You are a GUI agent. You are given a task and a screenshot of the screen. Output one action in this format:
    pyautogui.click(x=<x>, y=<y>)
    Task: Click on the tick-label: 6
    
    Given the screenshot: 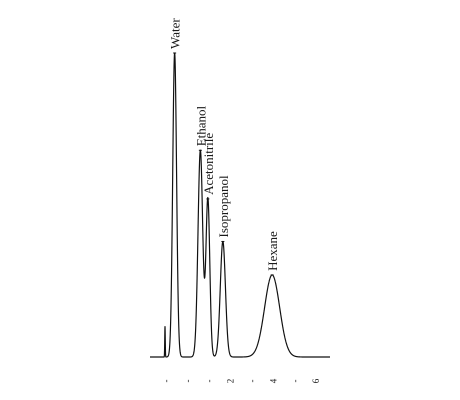 What is the action you would take?
    pyautogui.click(x=316, y=380)
    